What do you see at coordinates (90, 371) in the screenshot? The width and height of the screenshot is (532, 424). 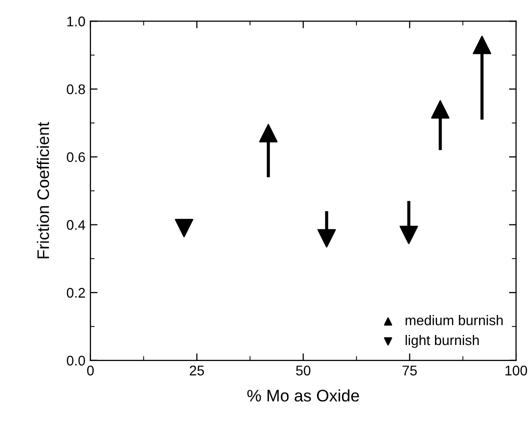 I see `x-tick-label: 0` at bounding box center [90, 371].